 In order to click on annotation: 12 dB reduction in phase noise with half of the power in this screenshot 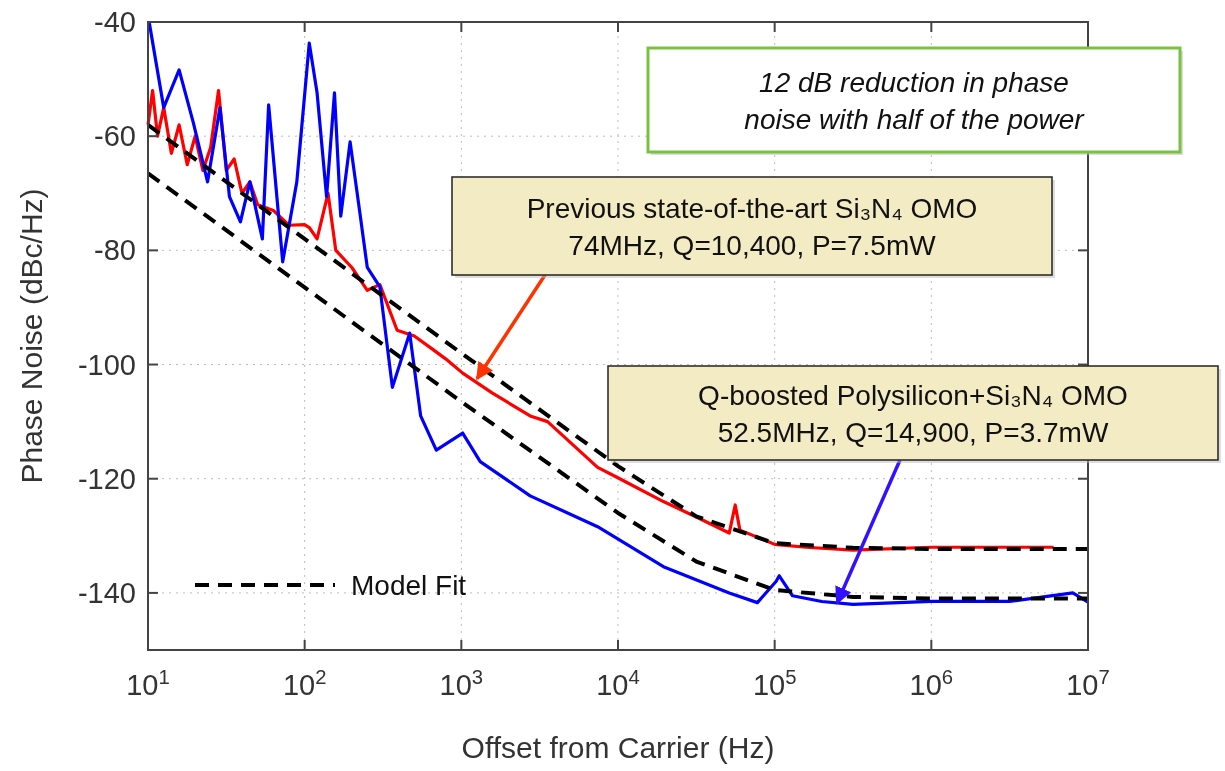, I will do `click(915, 101)`.